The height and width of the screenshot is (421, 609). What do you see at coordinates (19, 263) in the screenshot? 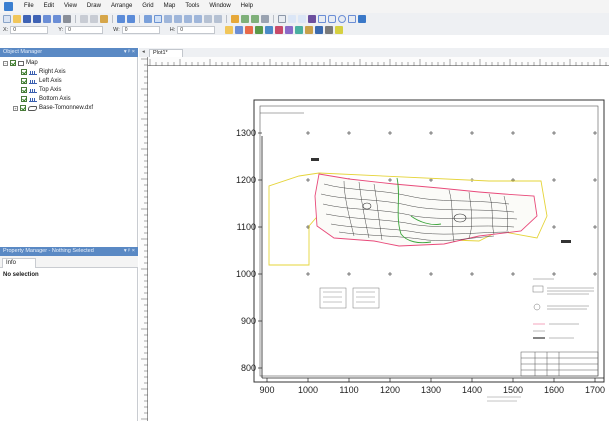
I see `tab-info: Info` at bounding box center [19, 263].